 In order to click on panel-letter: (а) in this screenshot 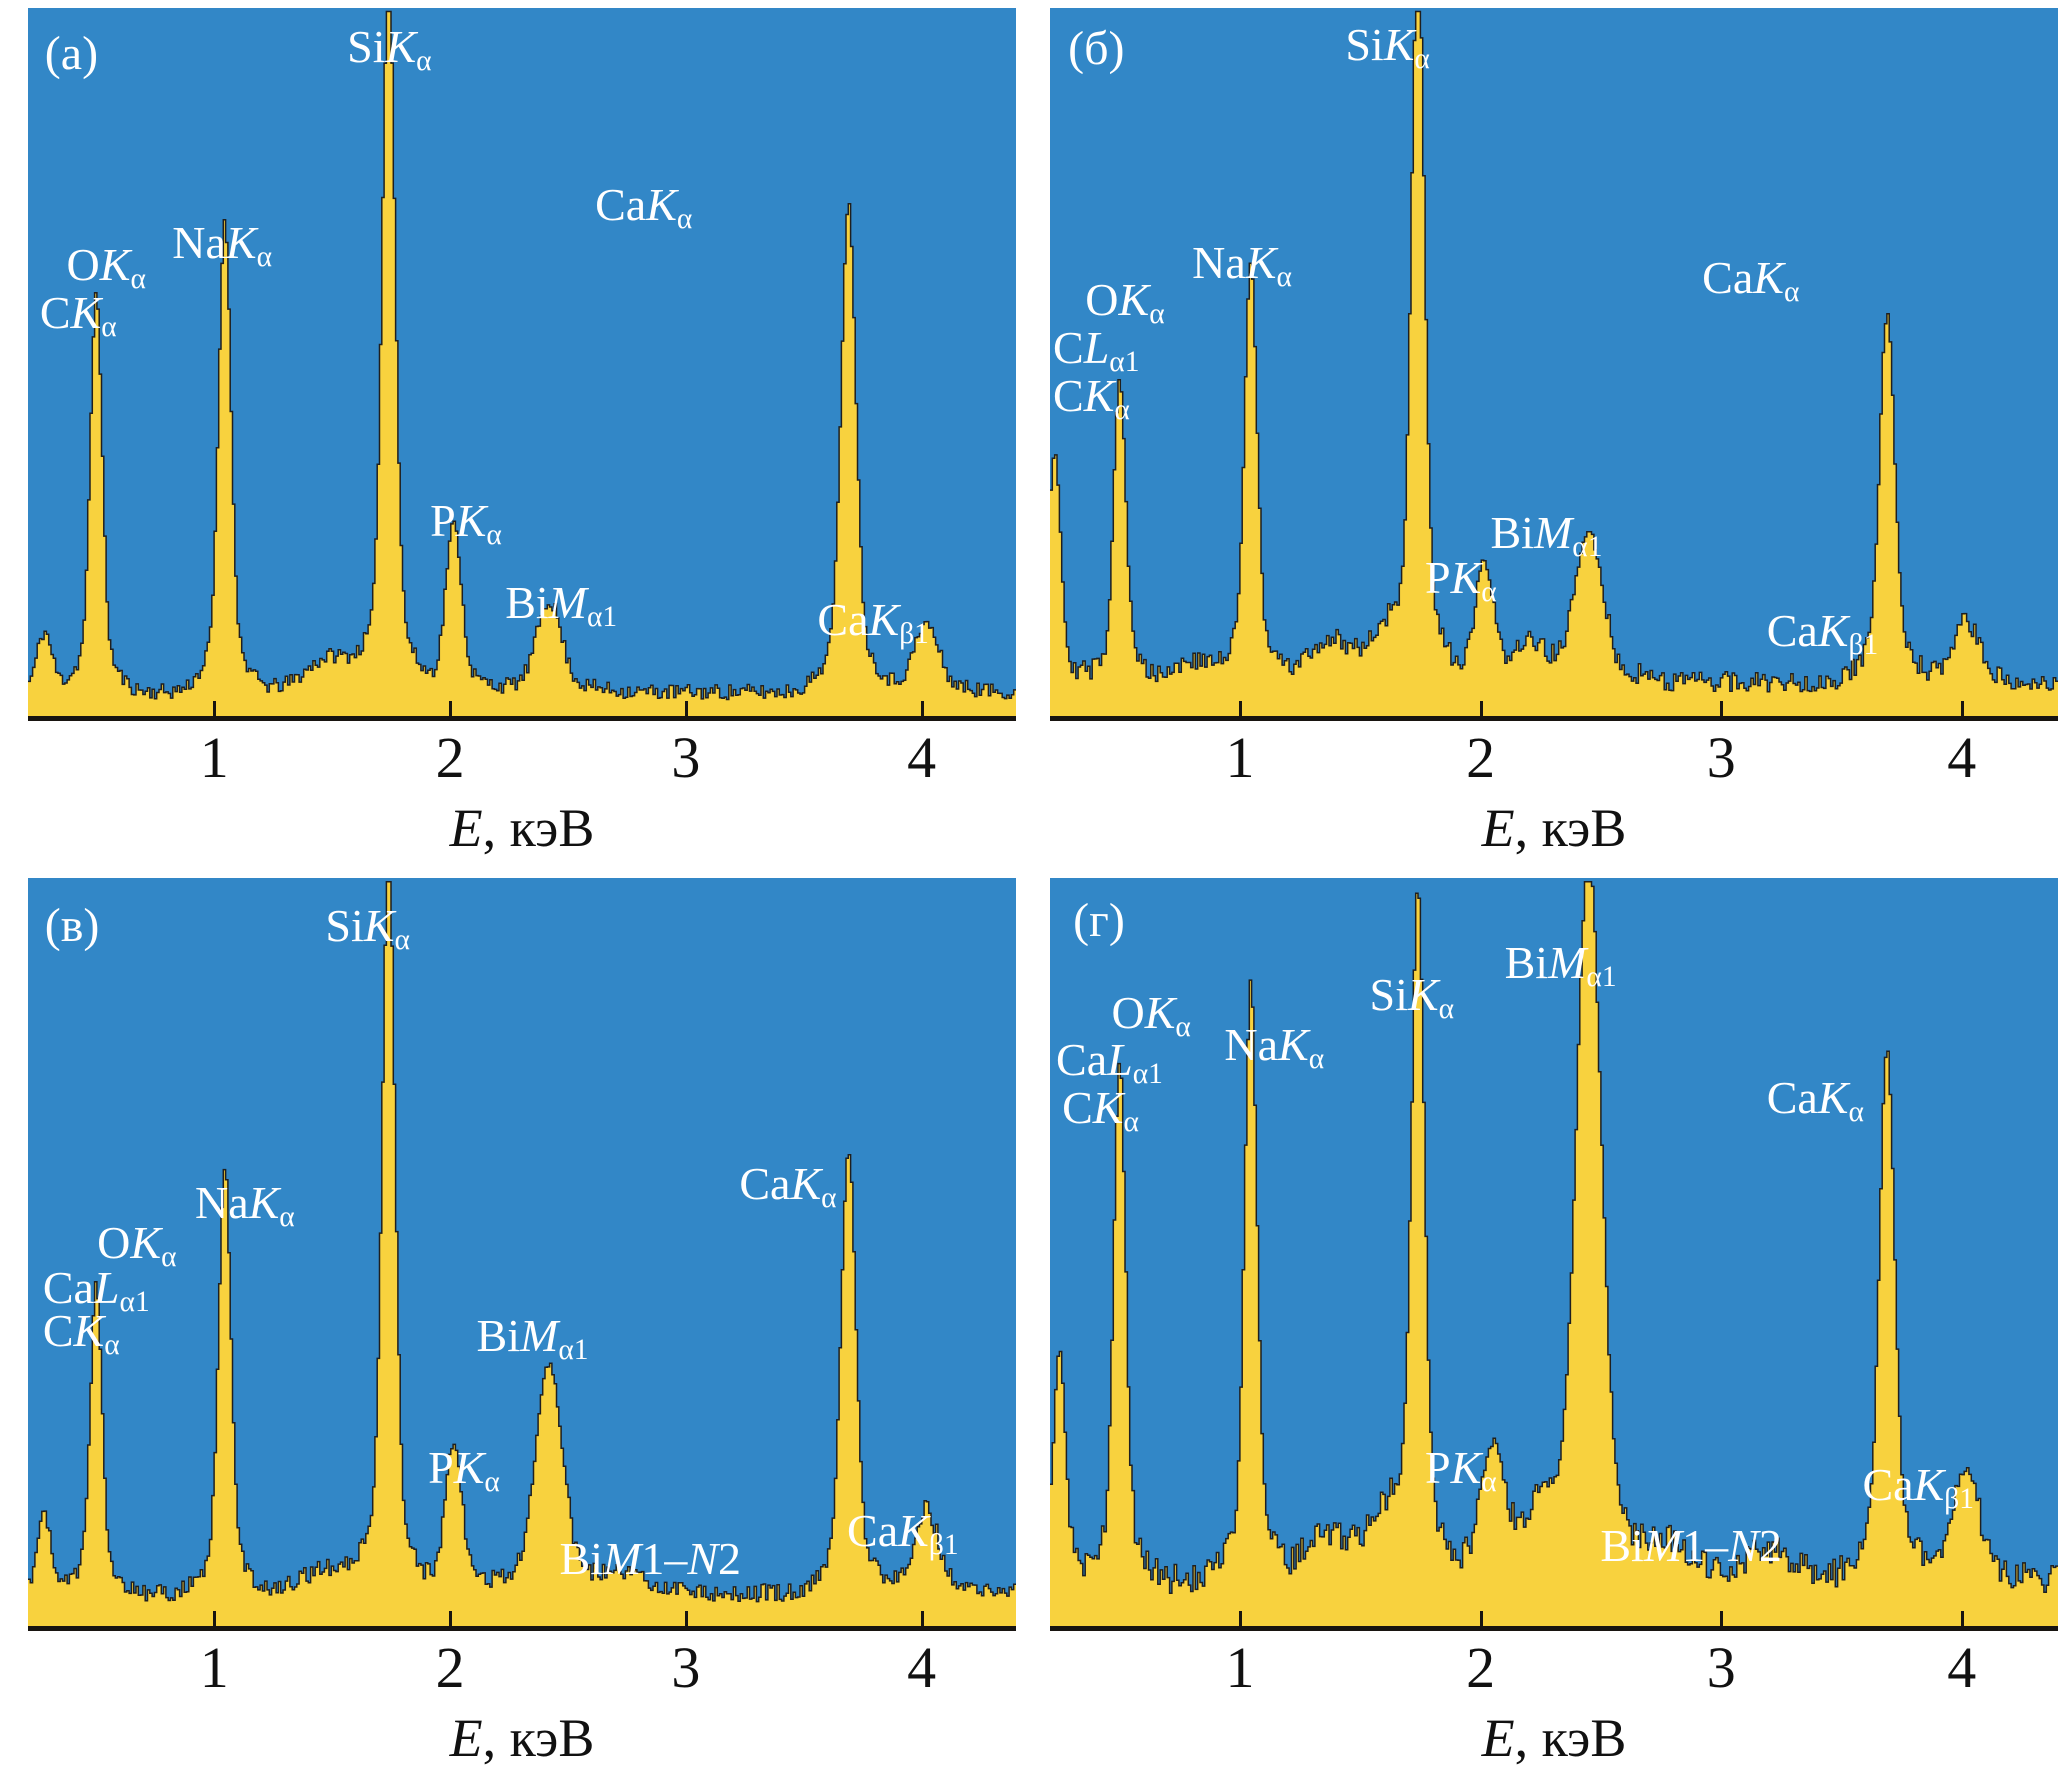, I will do `click(71, 53)`.